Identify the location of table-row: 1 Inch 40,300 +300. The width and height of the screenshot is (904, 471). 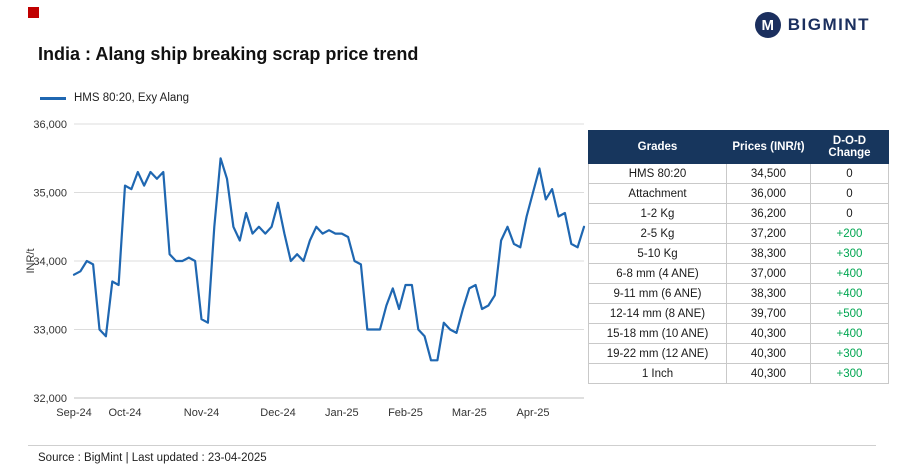
(738, 373).